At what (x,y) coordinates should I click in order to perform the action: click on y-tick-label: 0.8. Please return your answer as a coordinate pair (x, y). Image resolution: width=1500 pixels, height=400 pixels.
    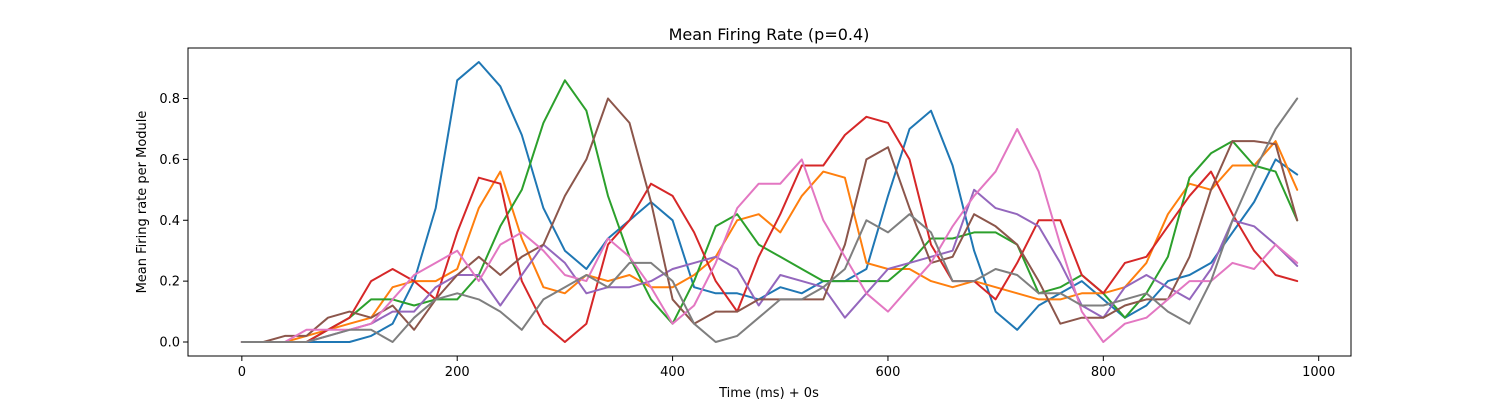
    Looking at the image, I should click on (169, 99).